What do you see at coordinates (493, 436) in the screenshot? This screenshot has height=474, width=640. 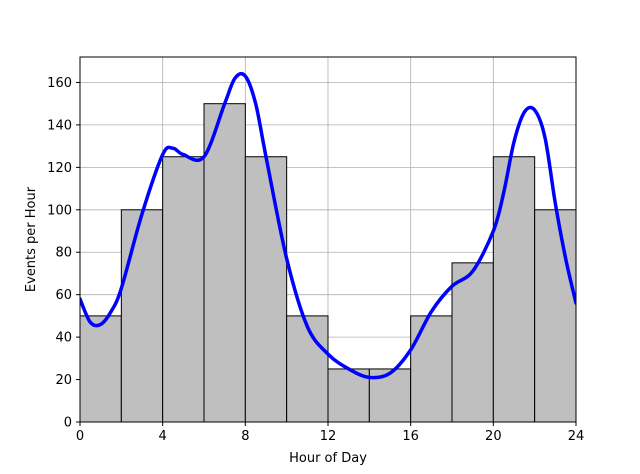 I see `x-tick-label: 20` at bounding box center [493, 436].